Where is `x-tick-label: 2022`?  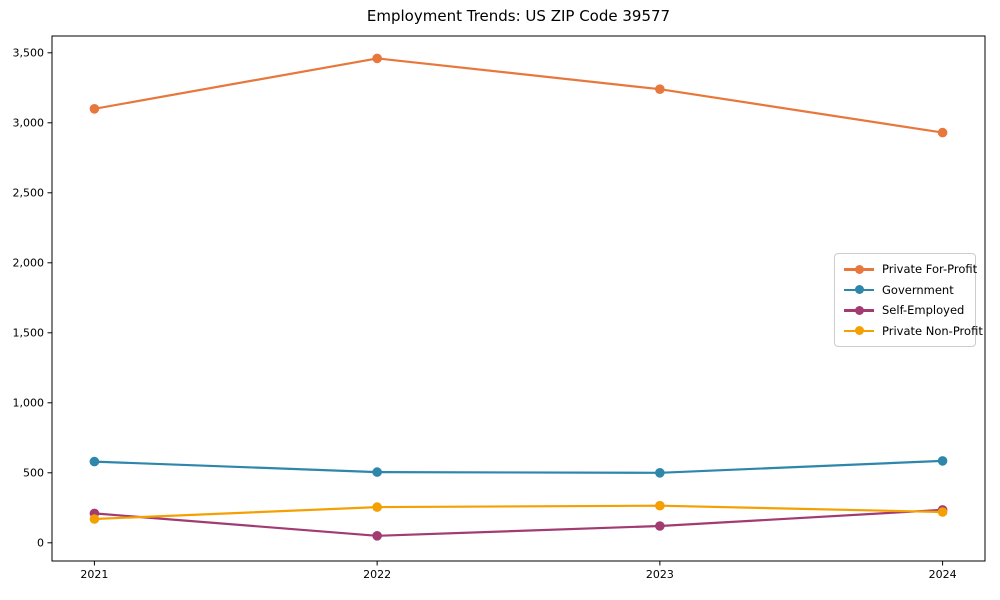 x-tick-label: 2022 is located at coordinates (377, 574).